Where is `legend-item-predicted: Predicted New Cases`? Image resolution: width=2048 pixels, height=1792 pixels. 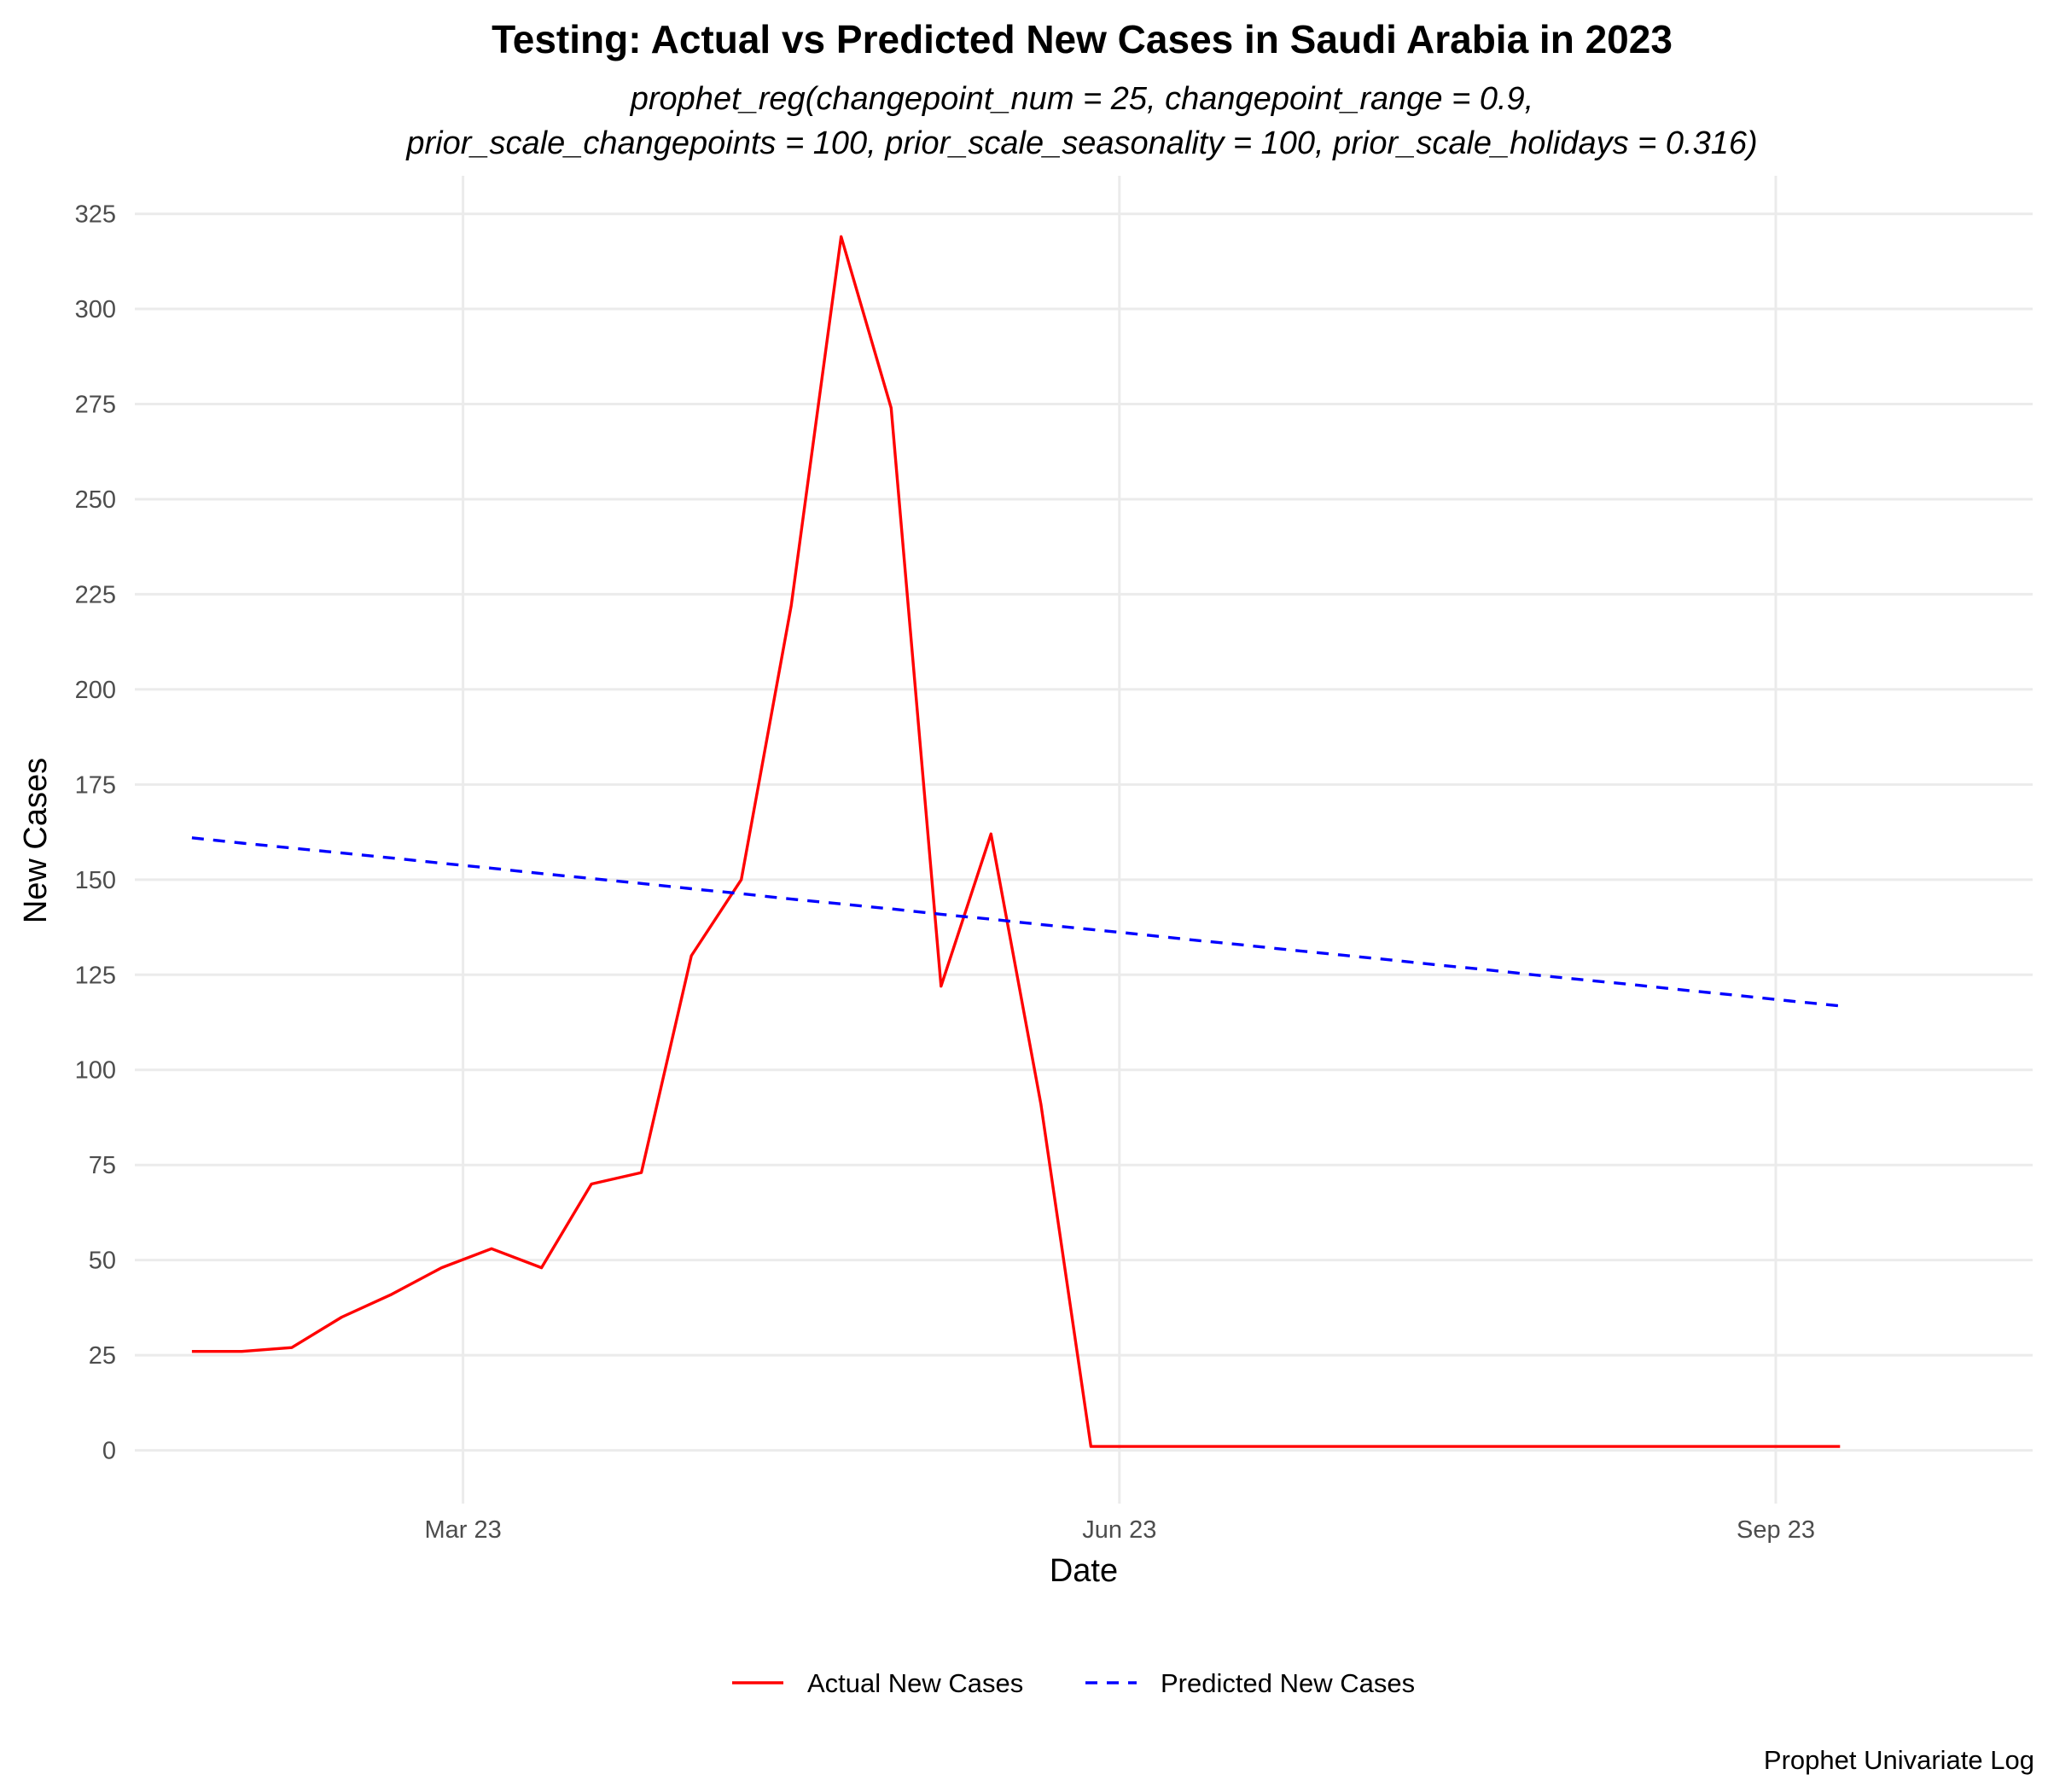
legend-item-predicted: Predicted New Cases is located at coordinates (1250, 1683).